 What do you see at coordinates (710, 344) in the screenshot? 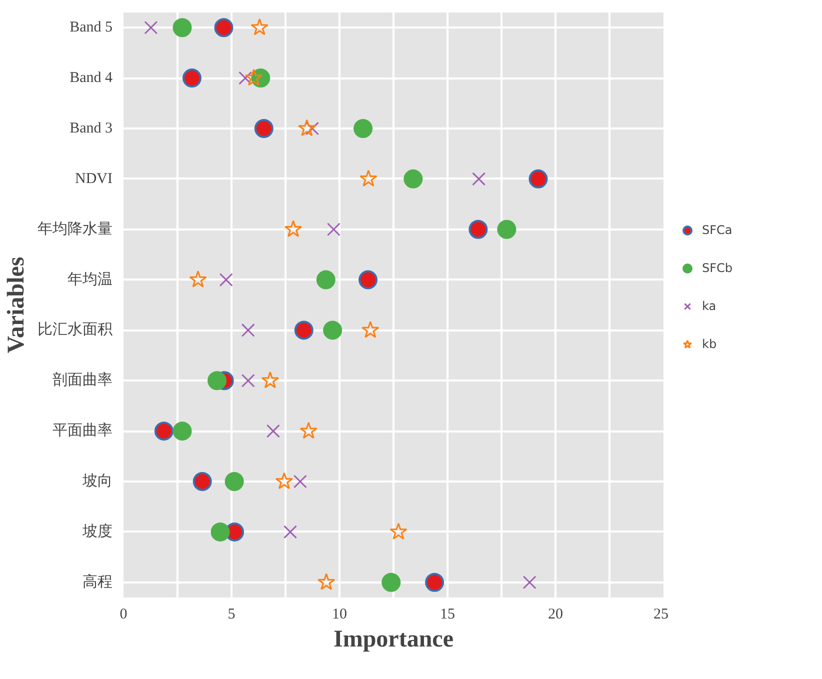
I see `legend-label: kb` at bounding box center [710, 344].